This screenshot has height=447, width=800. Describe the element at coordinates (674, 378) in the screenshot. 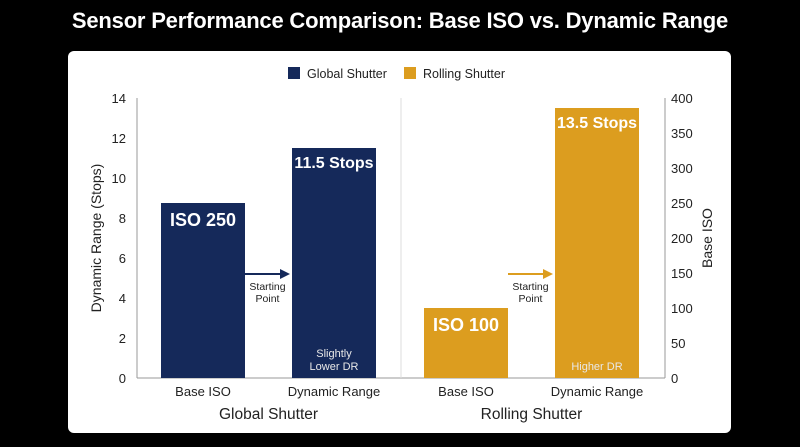

I see `y-tick-right: 0` at that location.